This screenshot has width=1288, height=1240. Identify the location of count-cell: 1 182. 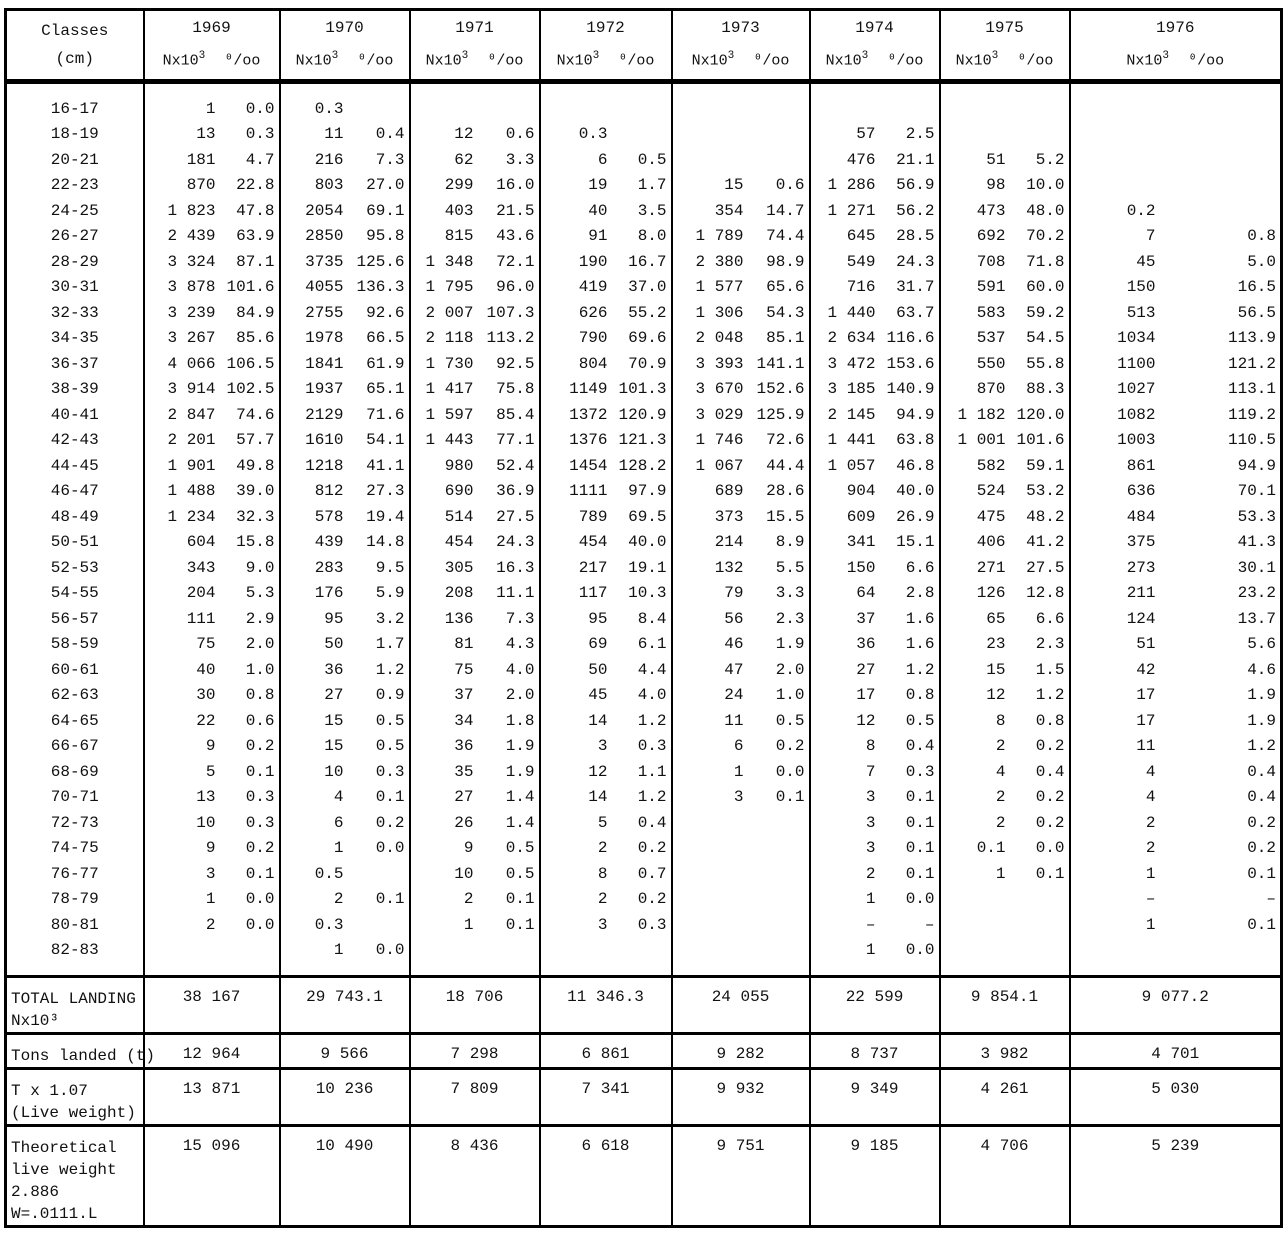
(974, 415).